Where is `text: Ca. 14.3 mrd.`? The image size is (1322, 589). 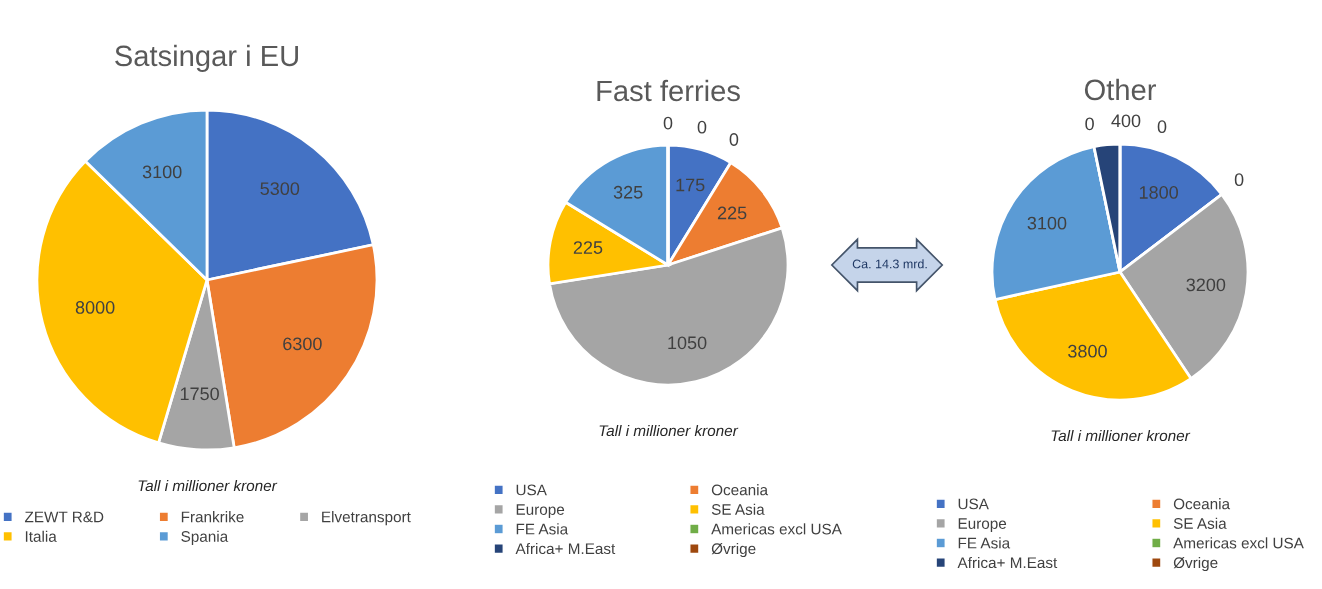 text: Ca. 14.3 mrd. is located at coordinates (889, 264).